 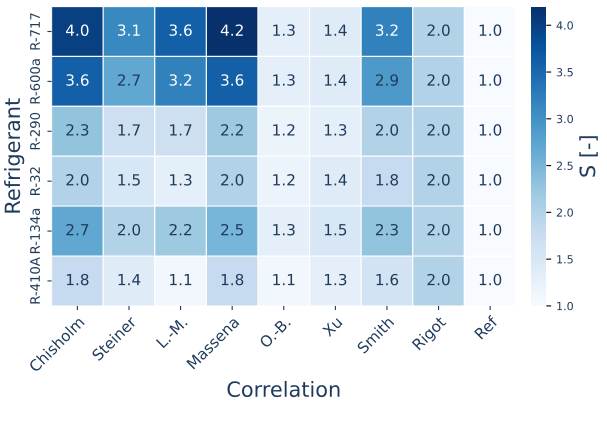 I want to click on y-tick-label: R-290, so click(x=35, y=131).